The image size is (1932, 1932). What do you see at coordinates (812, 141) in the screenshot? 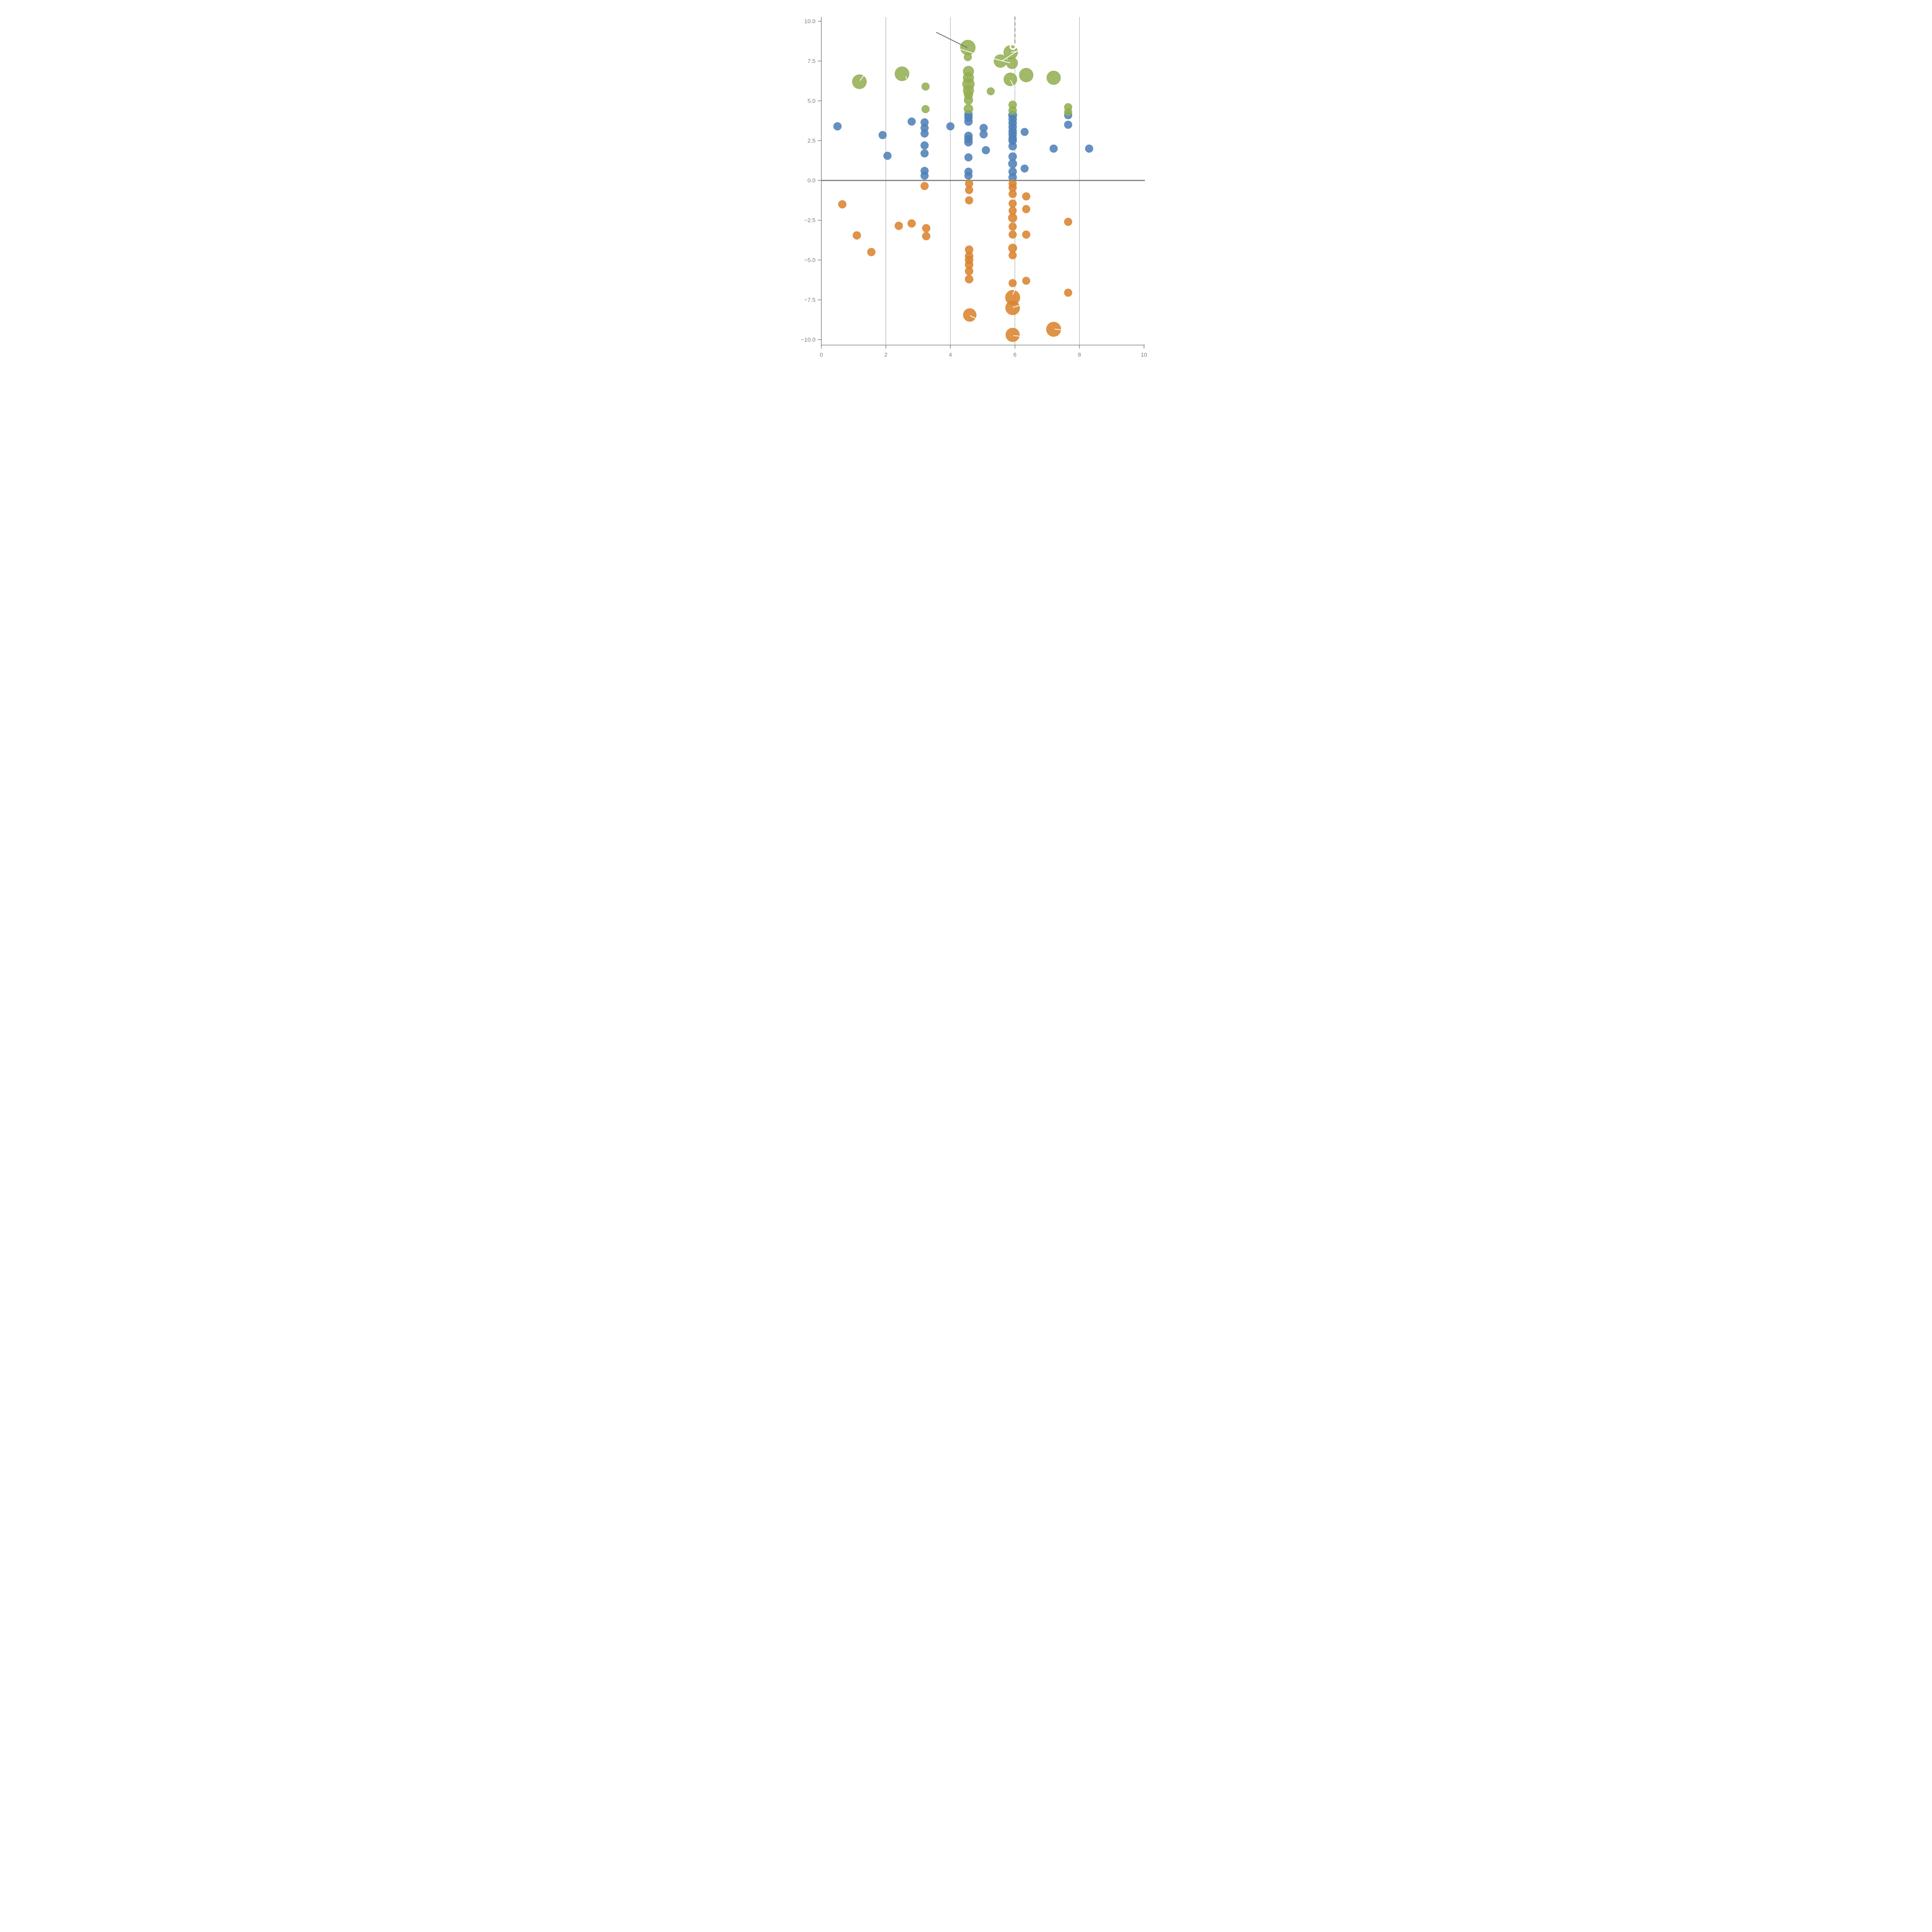
I see `y-tick-label-2.5: 2.5` at bounding box center [812, 141].